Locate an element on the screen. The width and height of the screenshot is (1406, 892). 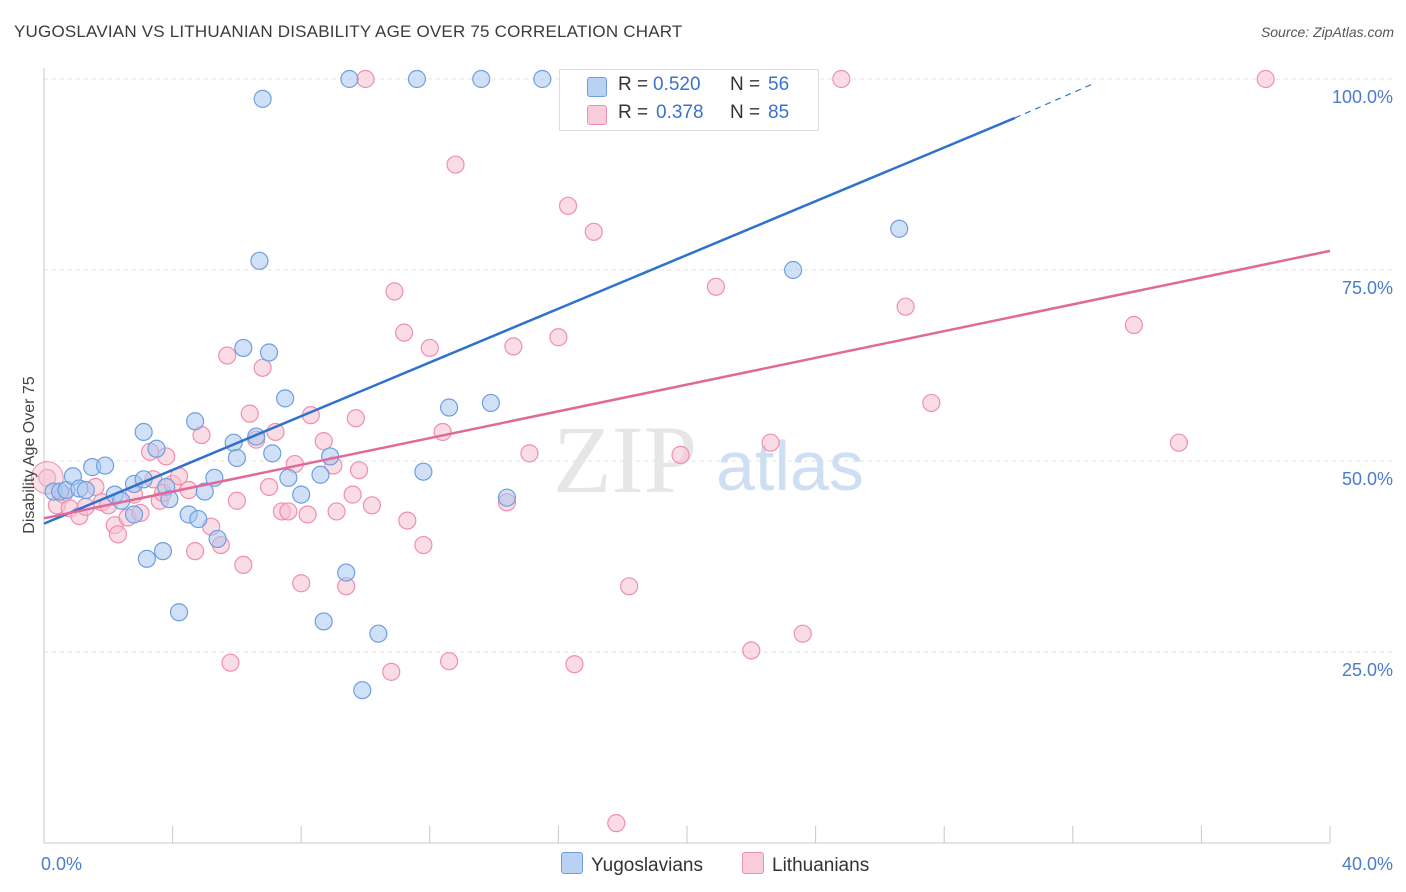
x-tick-label: 40.0% is located at coordinates (1367, 864).